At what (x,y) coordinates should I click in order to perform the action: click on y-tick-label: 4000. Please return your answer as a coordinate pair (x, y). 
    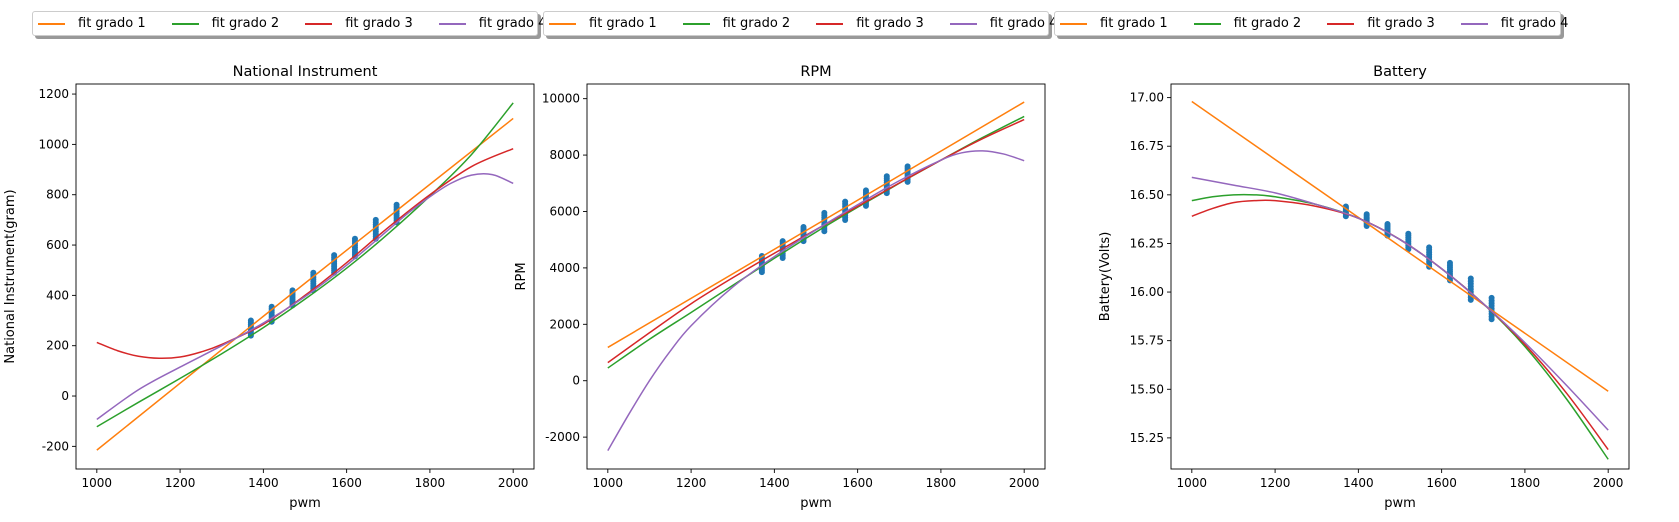
    Looking at the image, I should click on (564, 268).